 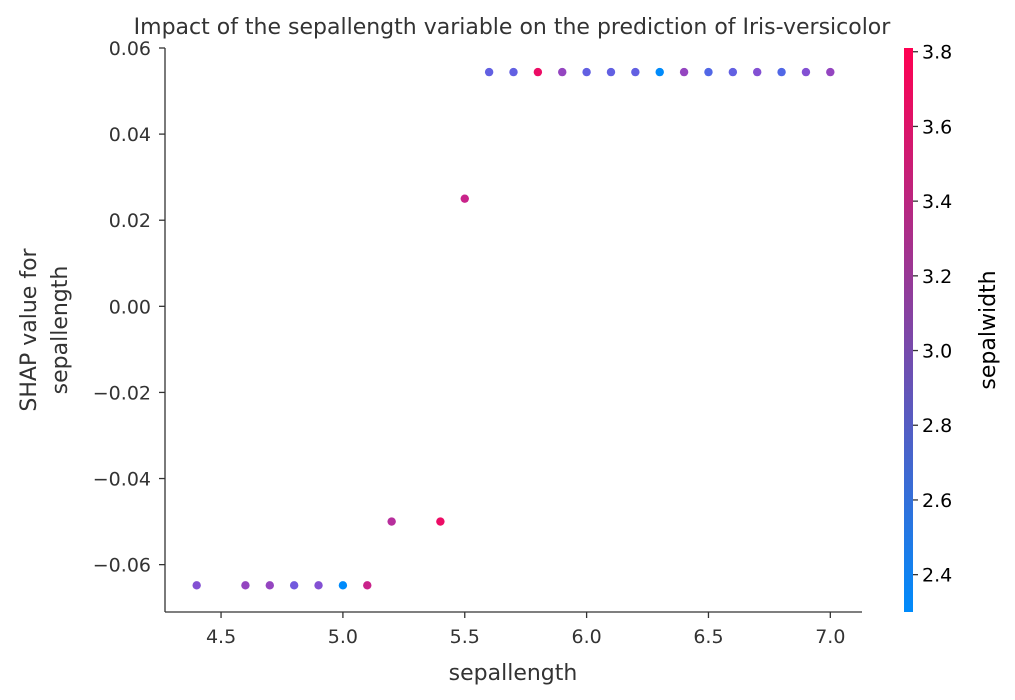 What do you see at coordinates (937, 576) in the screenshot?
I see `colorbar-tick-label: 2.4` at bounding box center [937, 576].